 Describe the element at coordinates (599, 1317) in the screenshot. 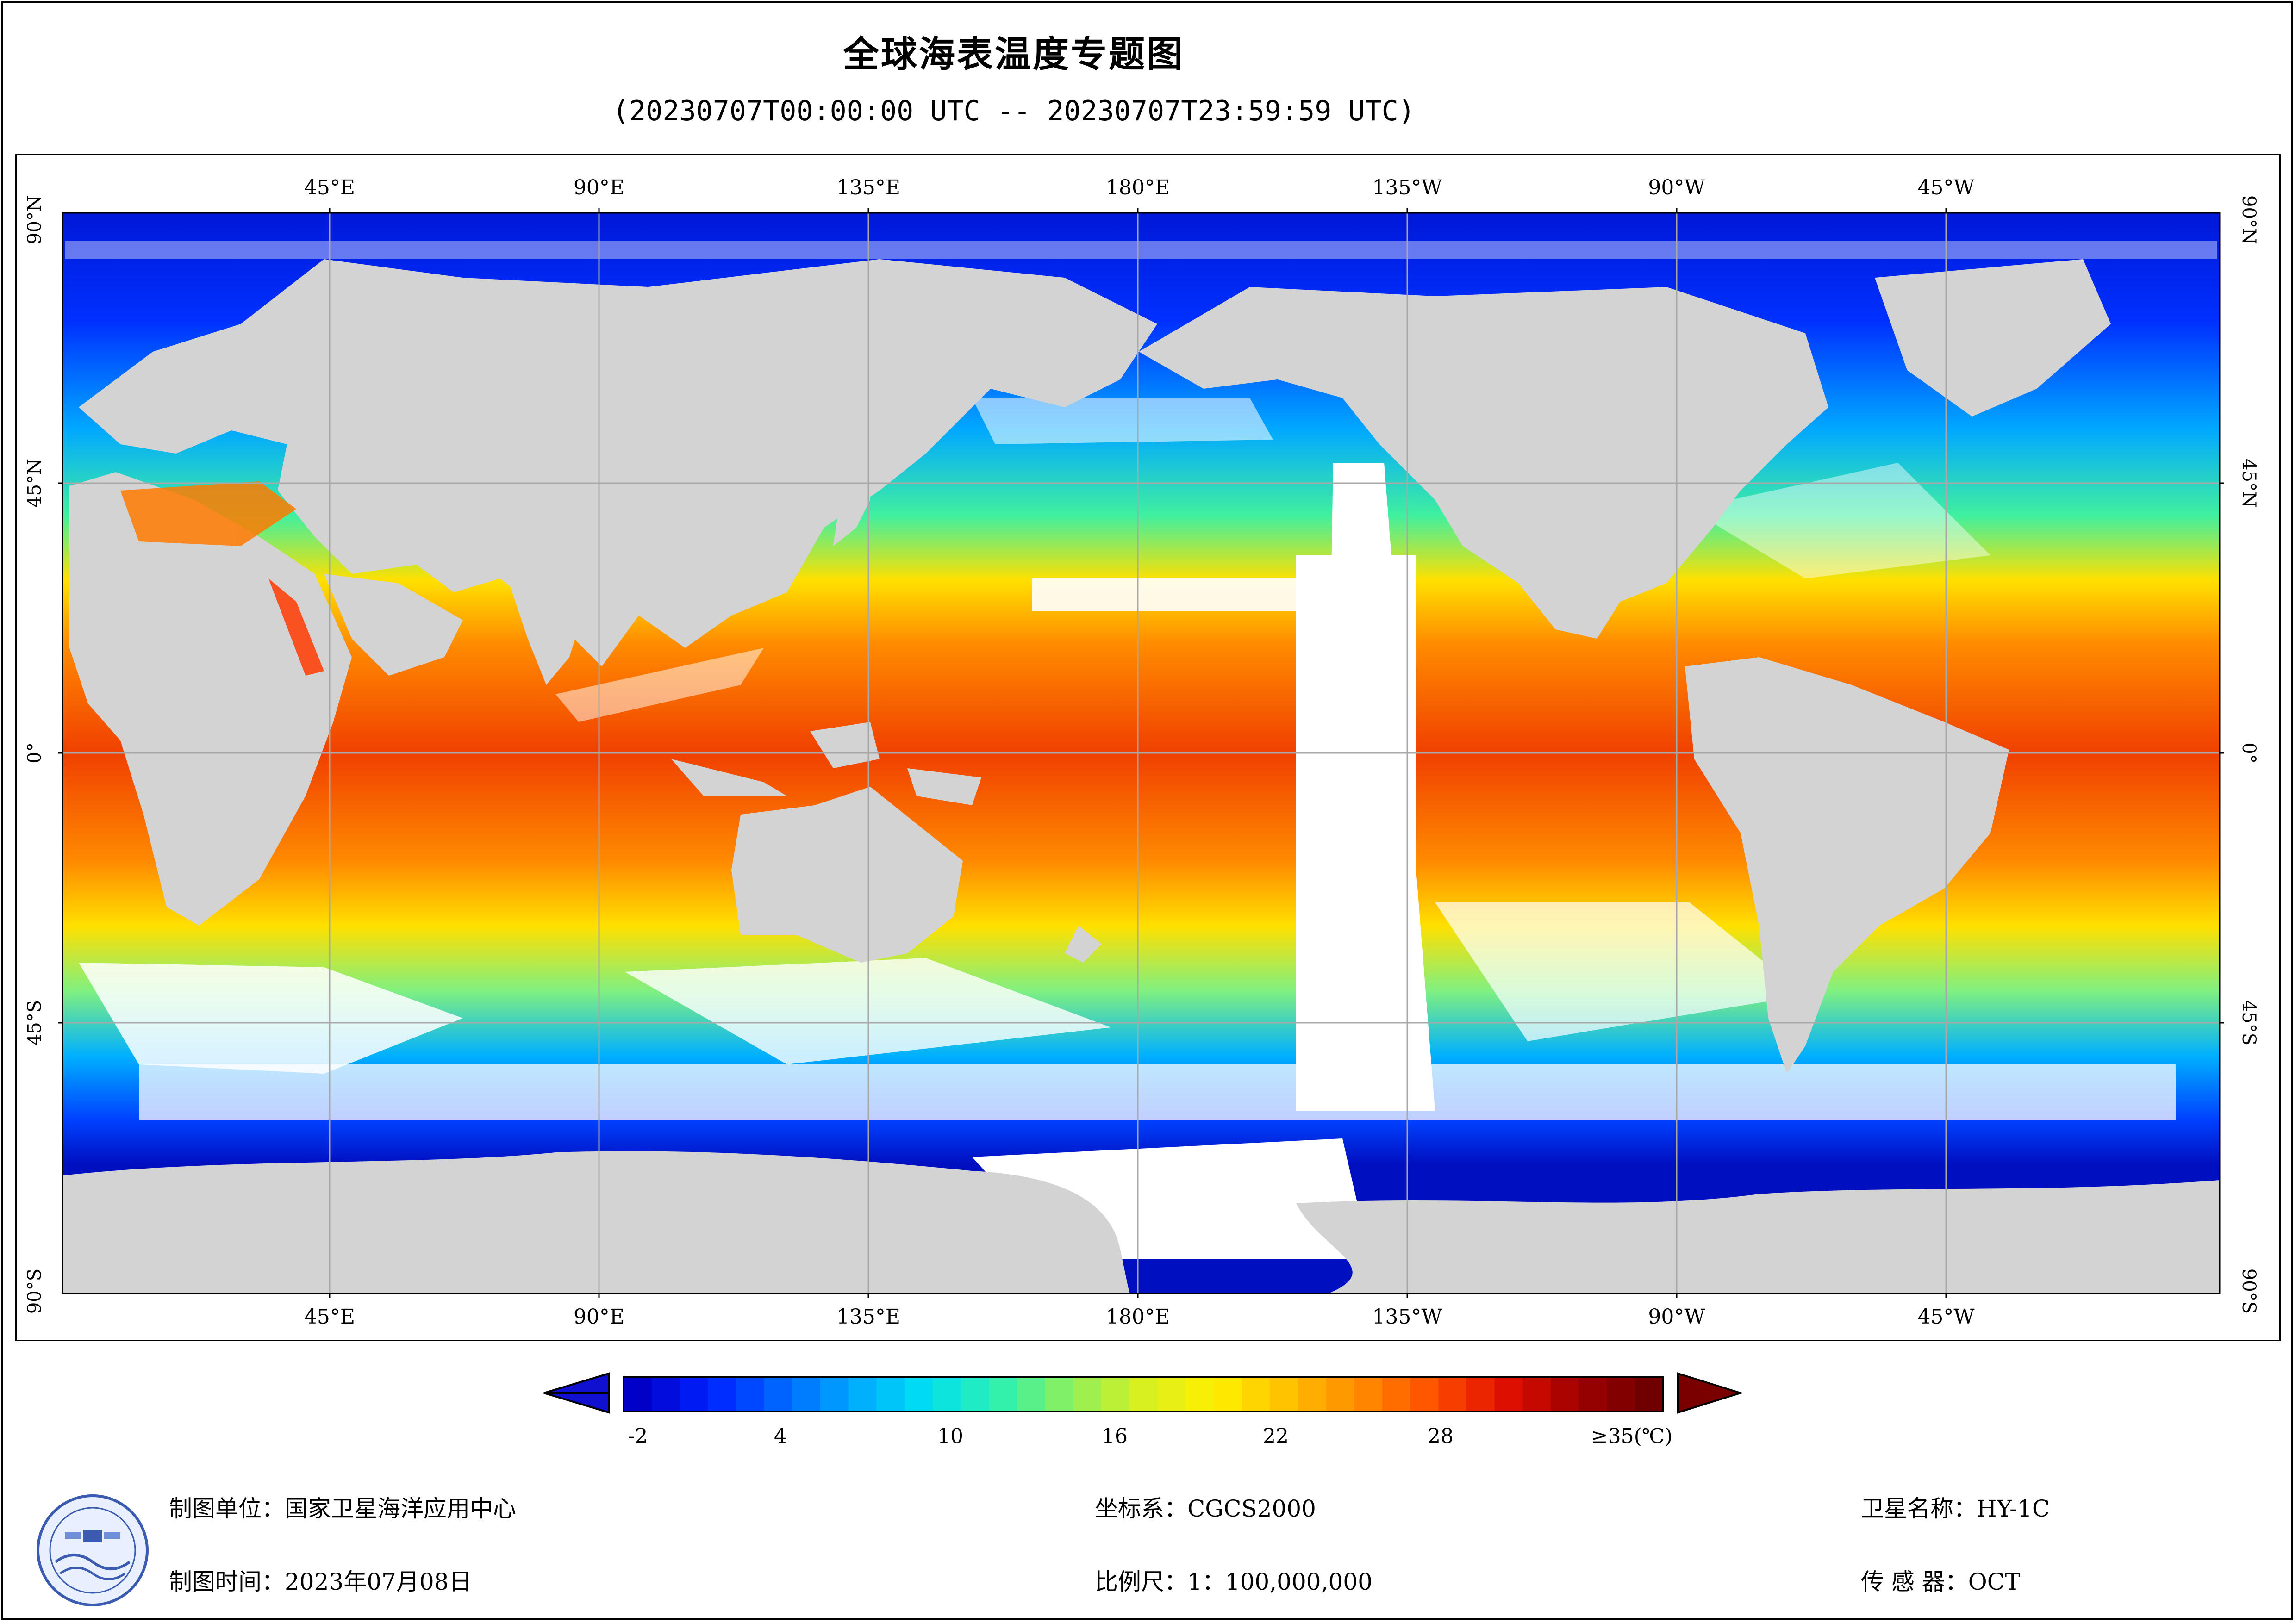

I see `lon-label-bottom: 90°E` at that location.